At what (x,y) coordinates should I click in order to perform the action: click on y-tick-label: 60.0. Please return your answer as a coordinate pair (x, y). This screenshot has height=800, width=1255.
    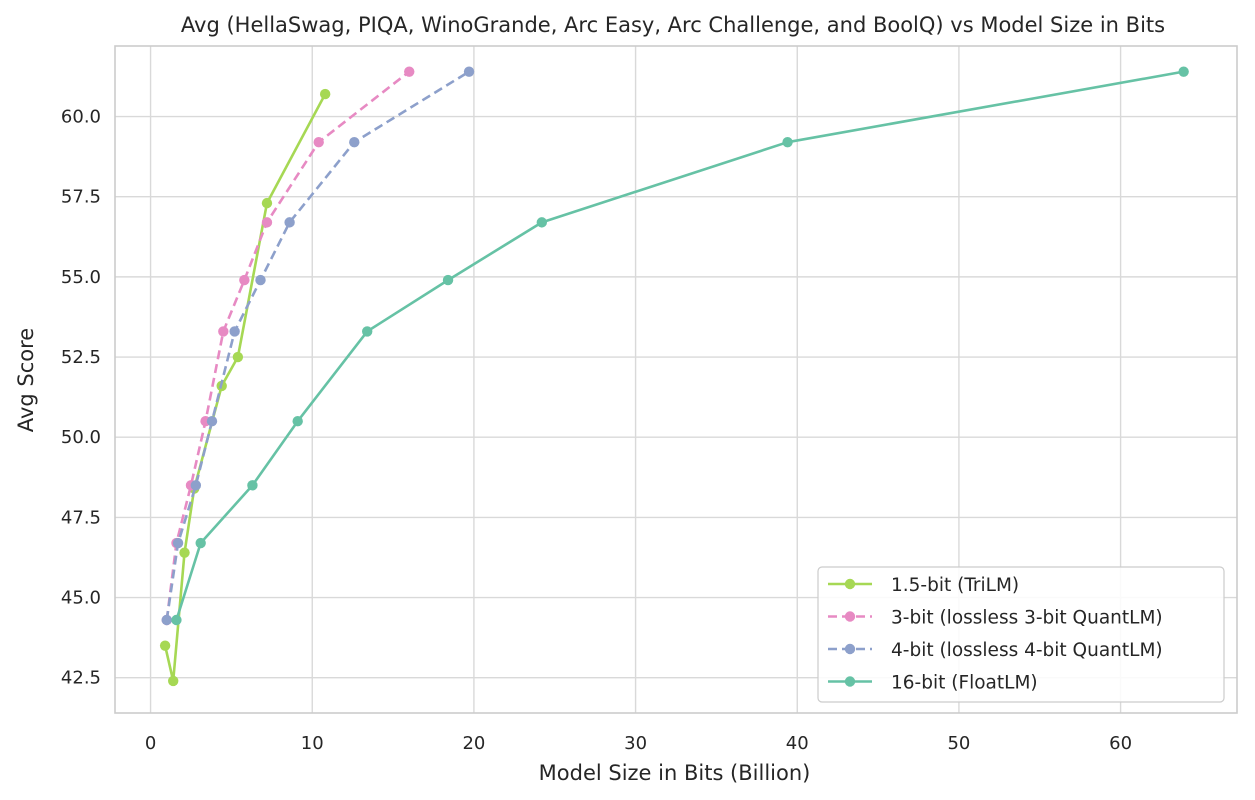
    Looking at the image, I should click on (81, 117).